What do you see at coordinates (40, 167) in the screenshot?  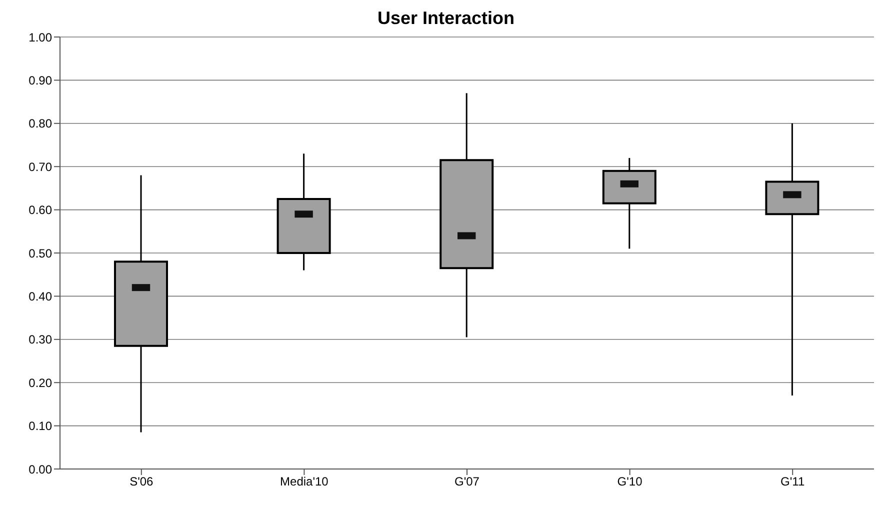 I see `y-tick-label: 0.70` at bounding box center [40, 167].